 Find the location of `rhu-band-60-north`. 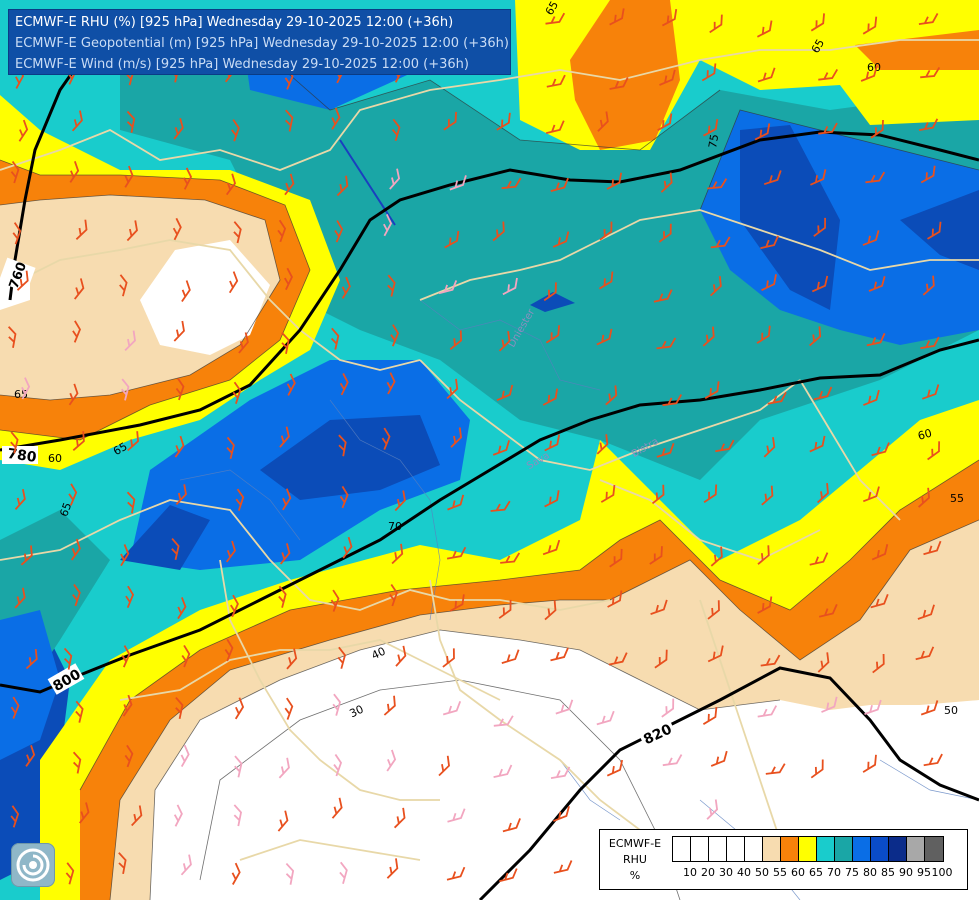

rhu-band-60-north is located at coordinates (625, 75).